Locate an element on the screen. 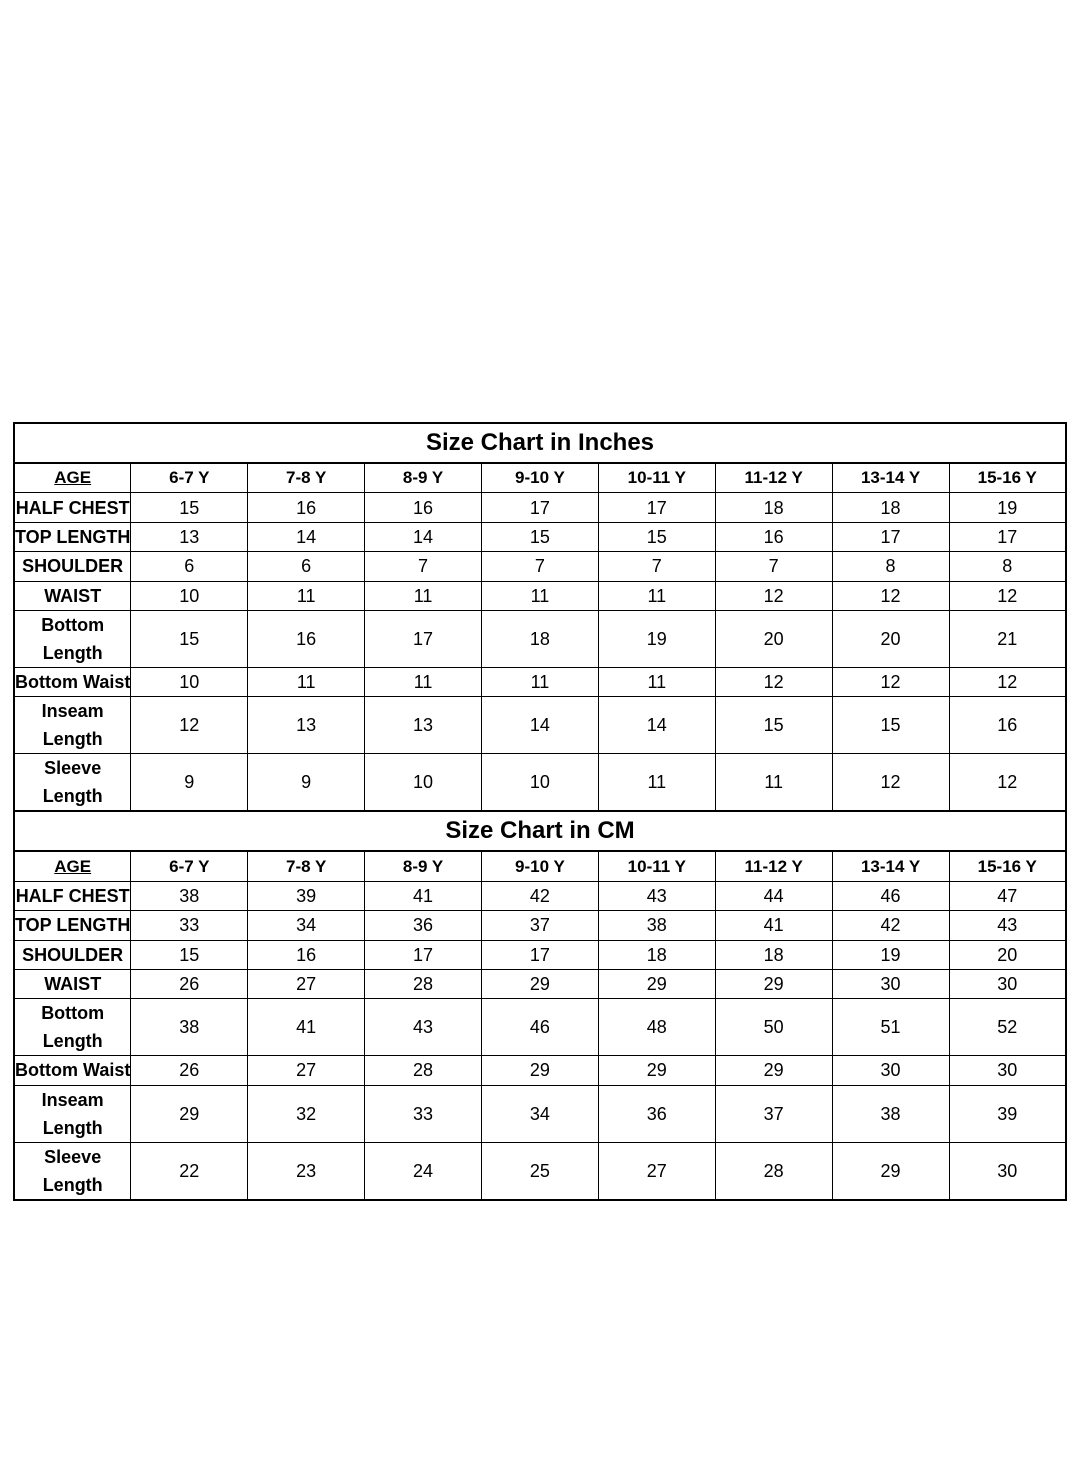 The width and height of the screenshot is (1080, 1480). table-row: Inseam Length 12 13 13 14 14 15 15 16 is located at coordinates (540, 725).